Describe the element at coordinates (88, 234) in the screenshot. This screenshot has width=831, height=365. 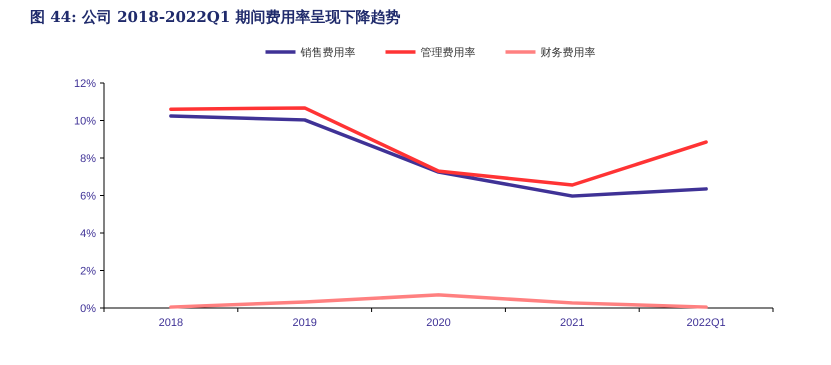
I see `y-tick-label: 4%` at that location.